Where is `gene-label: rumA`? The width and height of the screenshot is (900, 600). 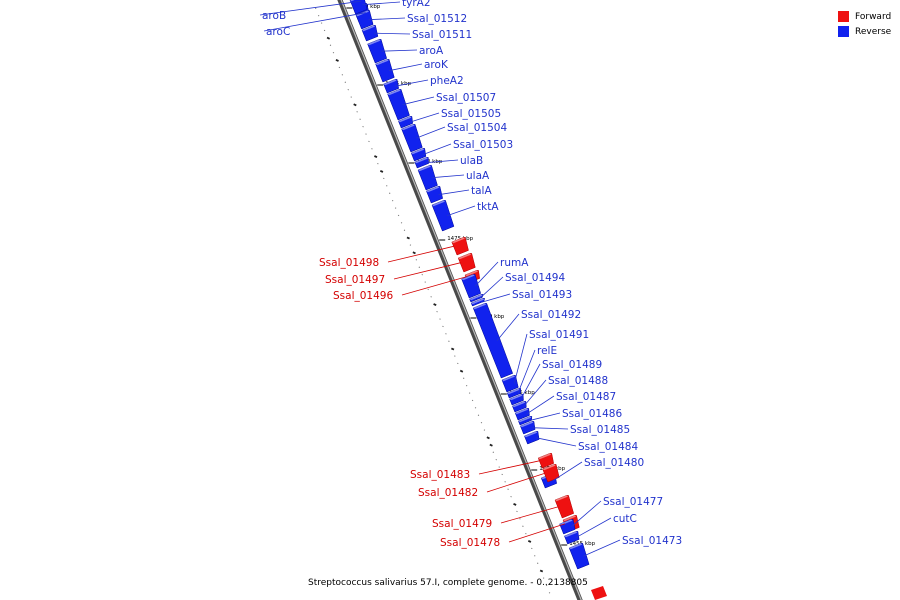 gene-label: rumA is located at coordinates (514, 263).